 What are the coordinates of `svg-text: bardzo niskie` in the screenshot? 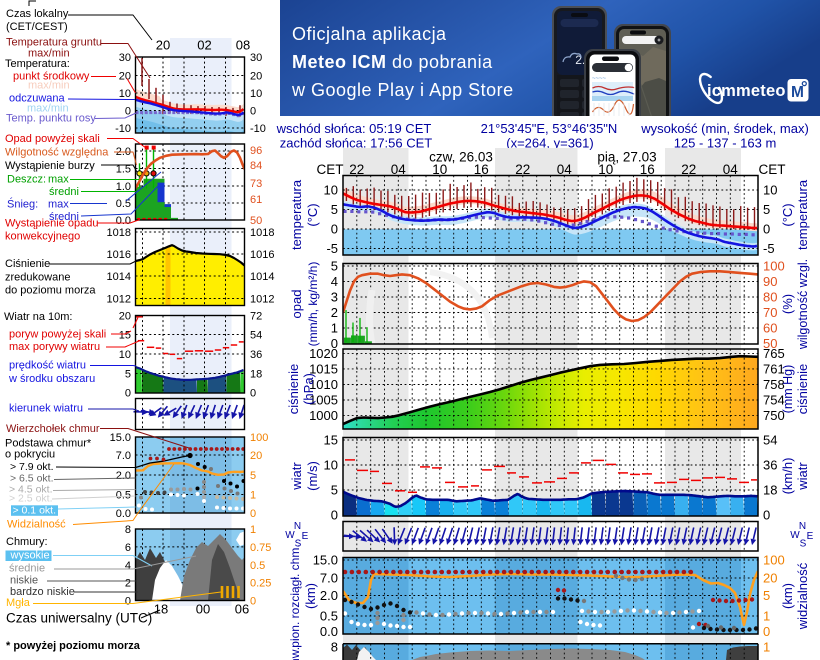 It's located at (42, 592).